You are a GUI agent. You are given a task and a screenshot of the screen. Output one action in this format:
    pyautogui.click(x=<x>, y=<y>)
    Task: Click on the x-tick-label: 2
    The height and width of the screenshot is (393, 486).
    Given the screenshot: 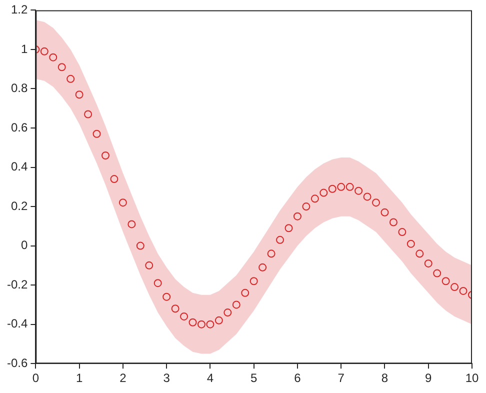 What is the action you would take?
    pyautogui.click(x=123, y=378)
    